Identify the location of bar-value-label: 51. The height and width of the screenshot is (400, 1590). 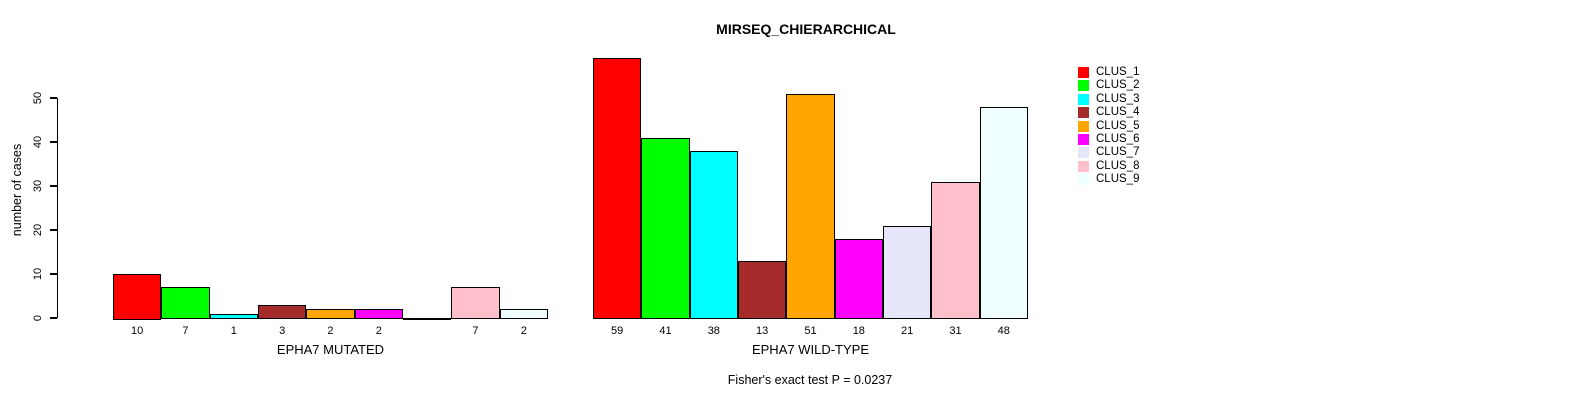
(810, 331).